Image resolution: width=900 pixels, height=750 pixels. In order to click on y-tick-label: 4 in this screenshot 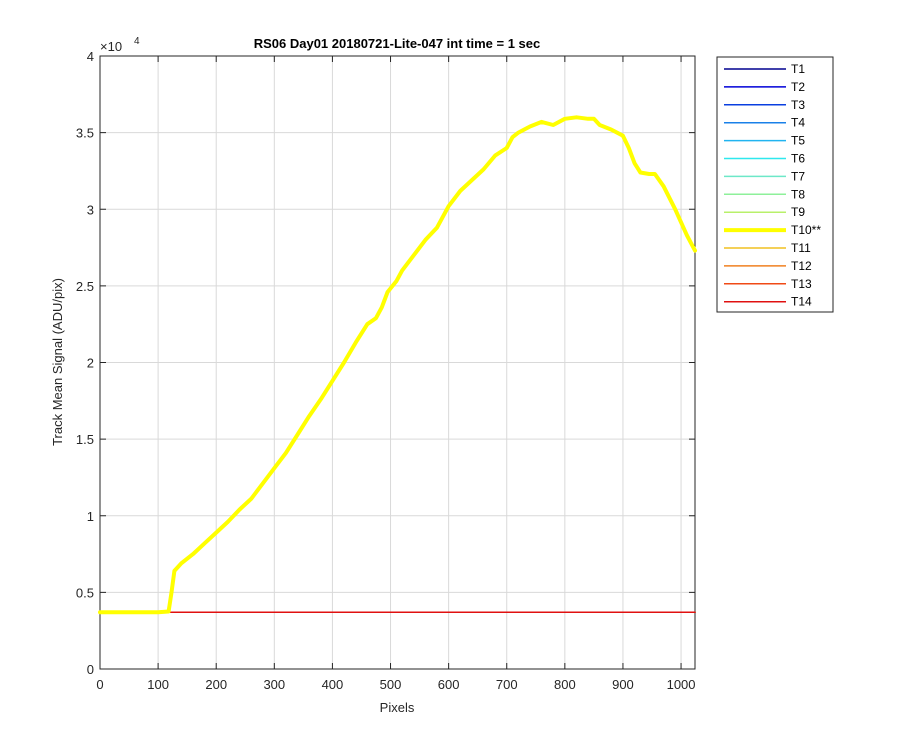, I will do `click(90, 56)`.